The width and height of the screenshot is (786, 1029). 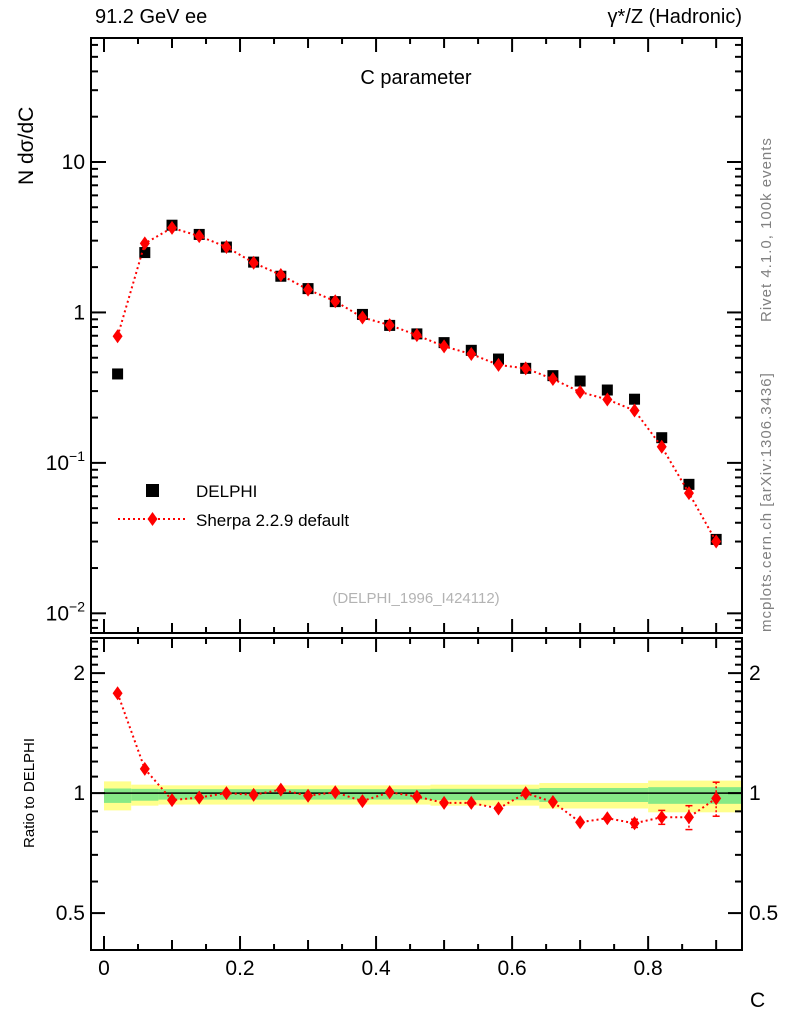 What do you see at coordinates (763, 913) in the screenshot?
I see `ratio-tick-label-right: 0.5` at bounding box center [763, 913].